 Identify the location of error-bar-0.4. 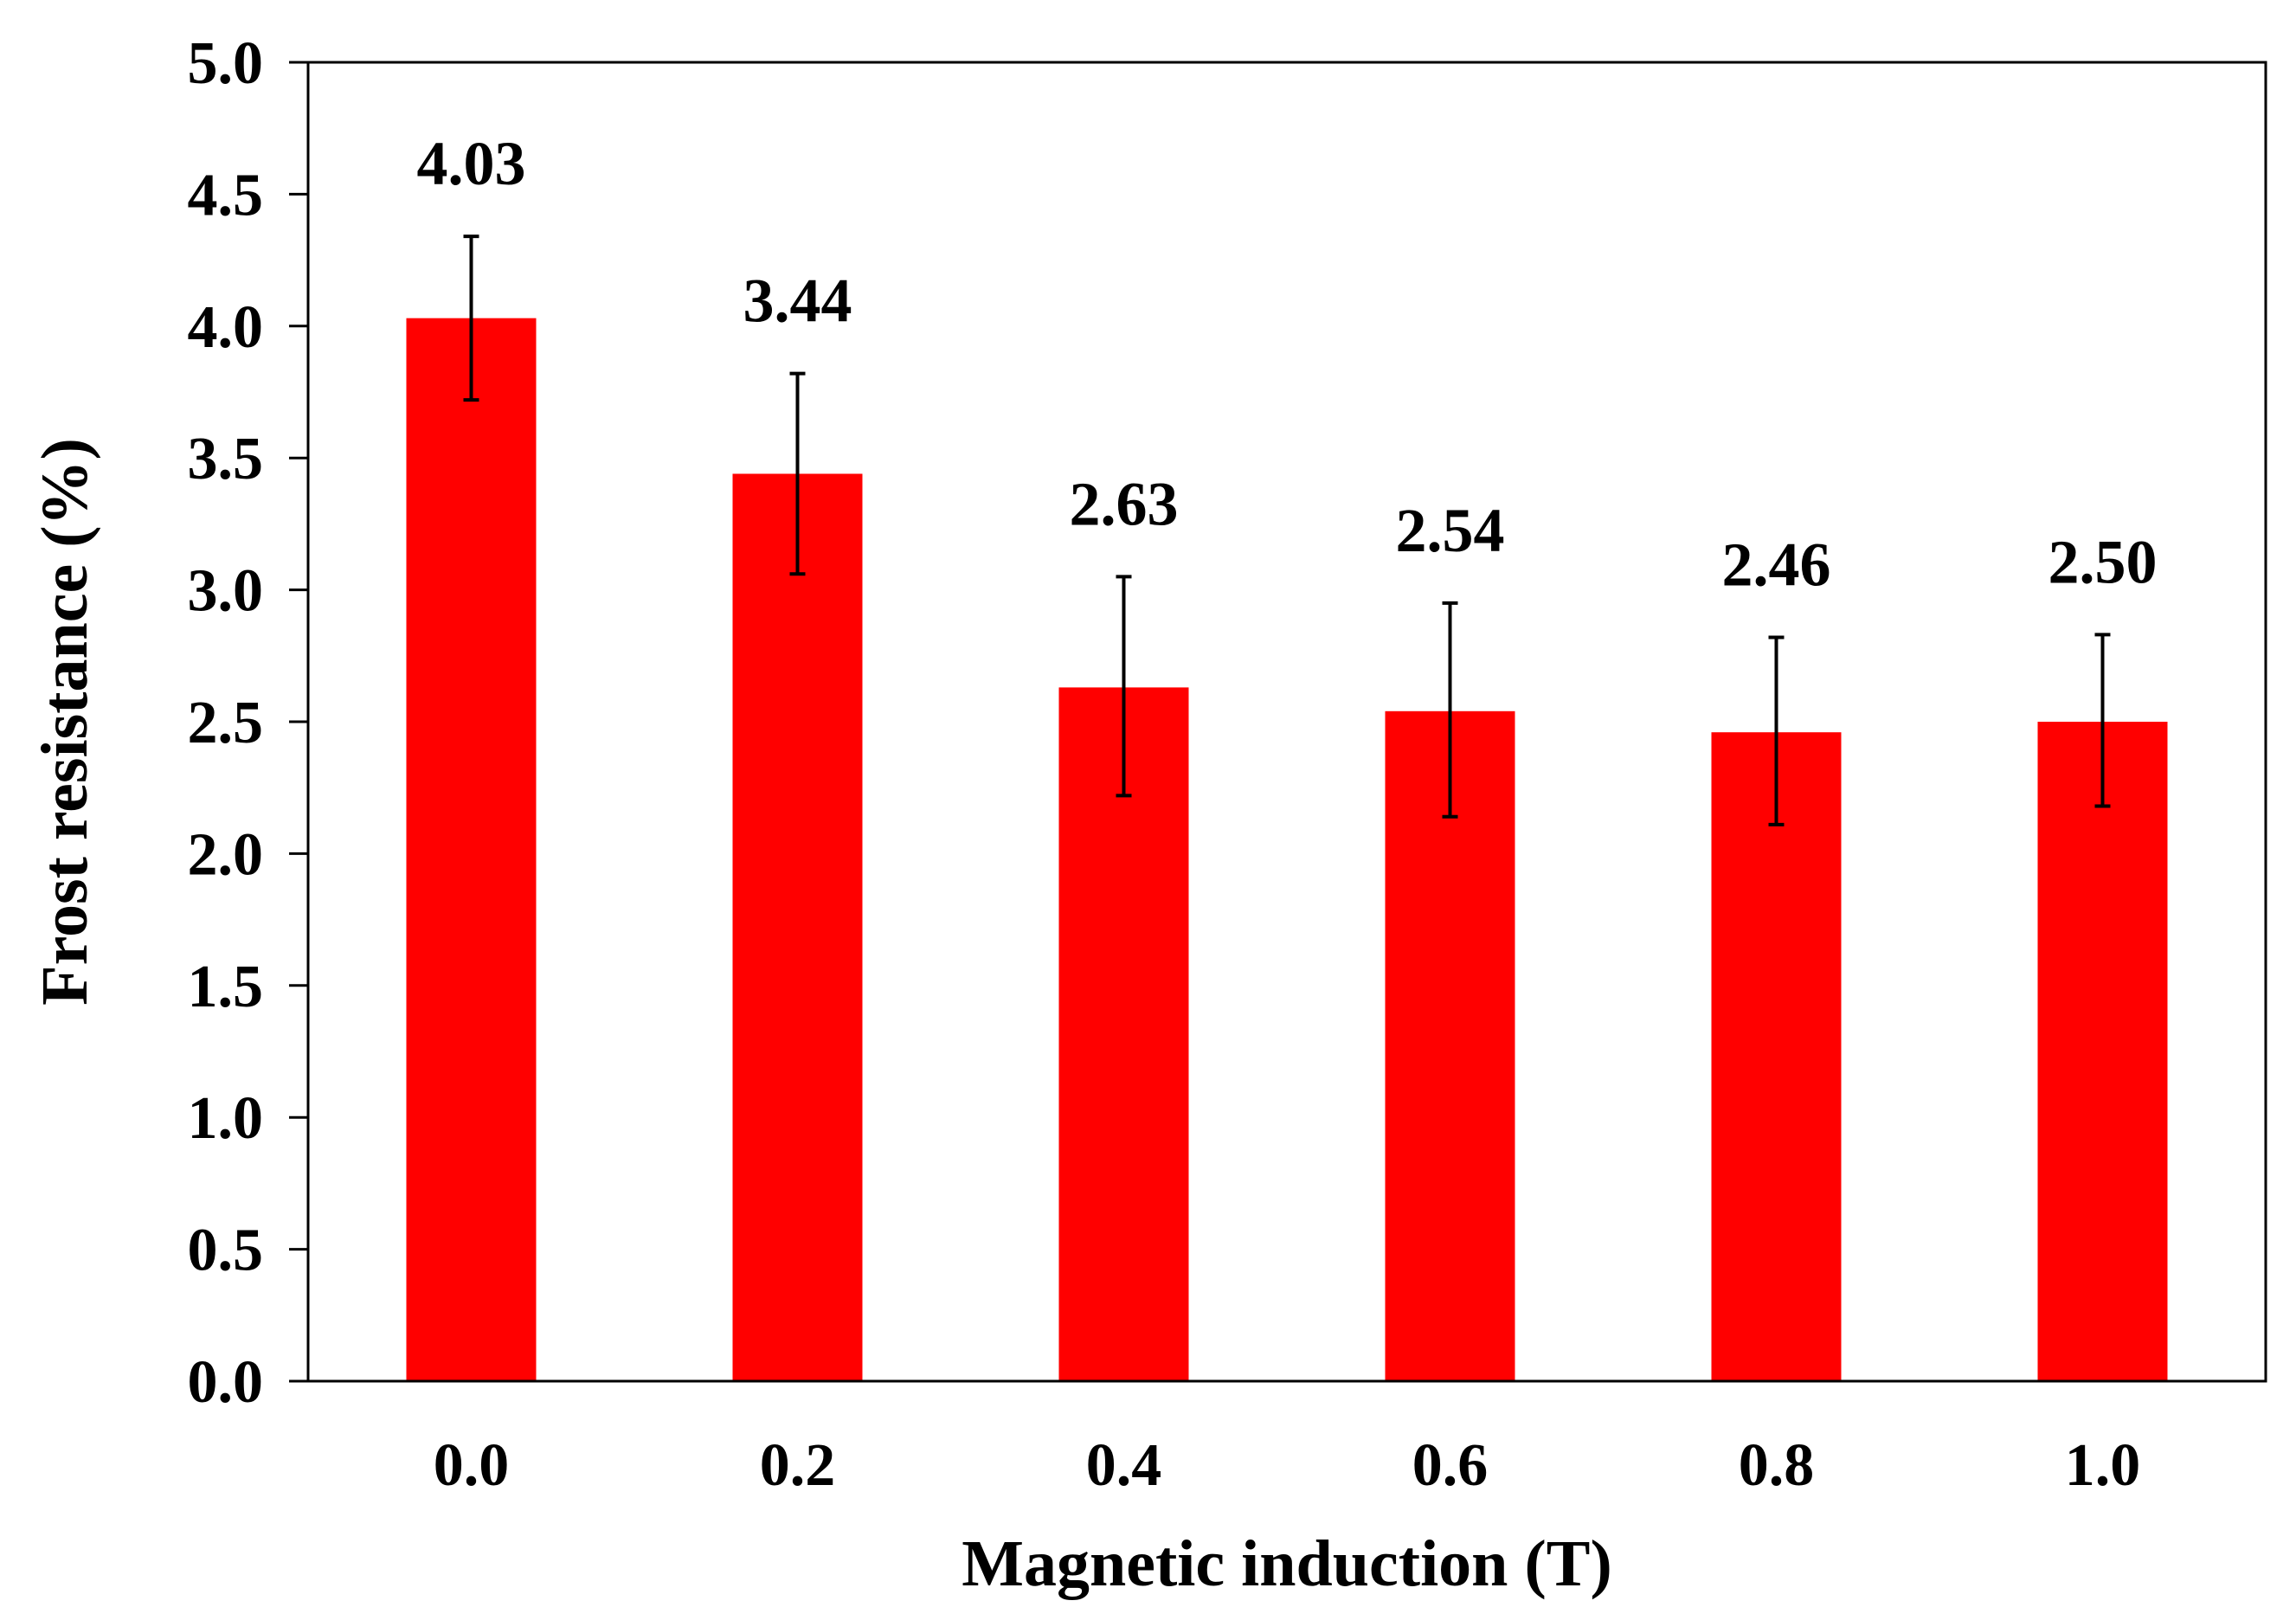
(1124, 686).